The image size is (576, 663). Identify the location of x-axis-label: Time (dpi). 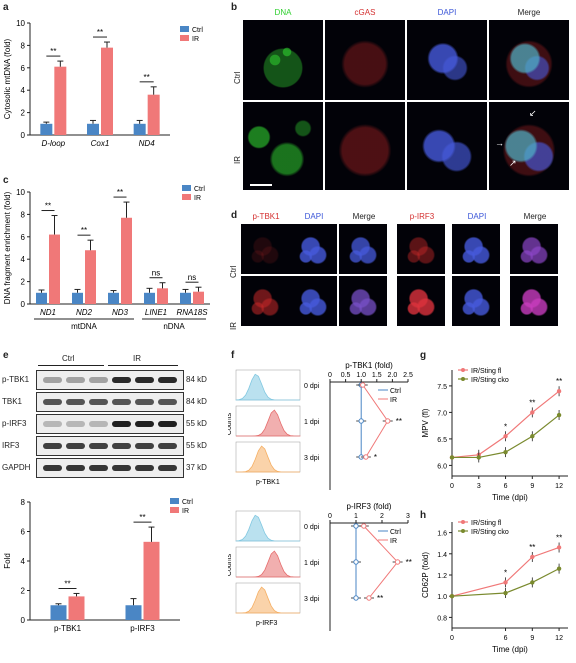
(510, 649).